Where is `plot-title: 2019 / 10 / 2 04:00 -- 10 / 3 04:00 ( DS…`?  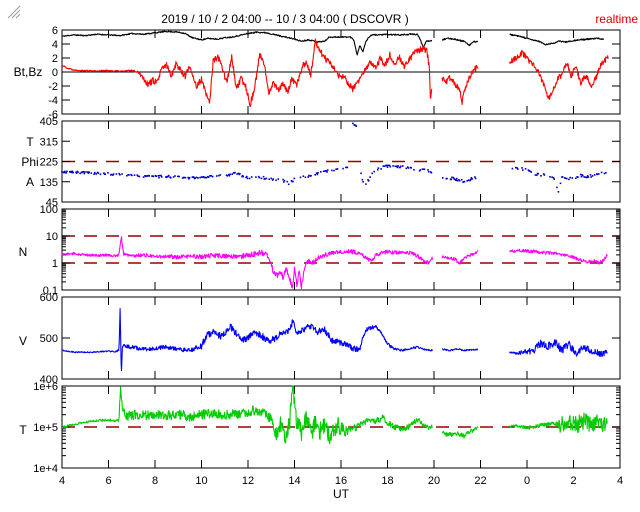
plot-title: 2019 / 10 / 2 04:00 -- 10 / 3 04:00 ( DS… is located at coordinates (285, 19).